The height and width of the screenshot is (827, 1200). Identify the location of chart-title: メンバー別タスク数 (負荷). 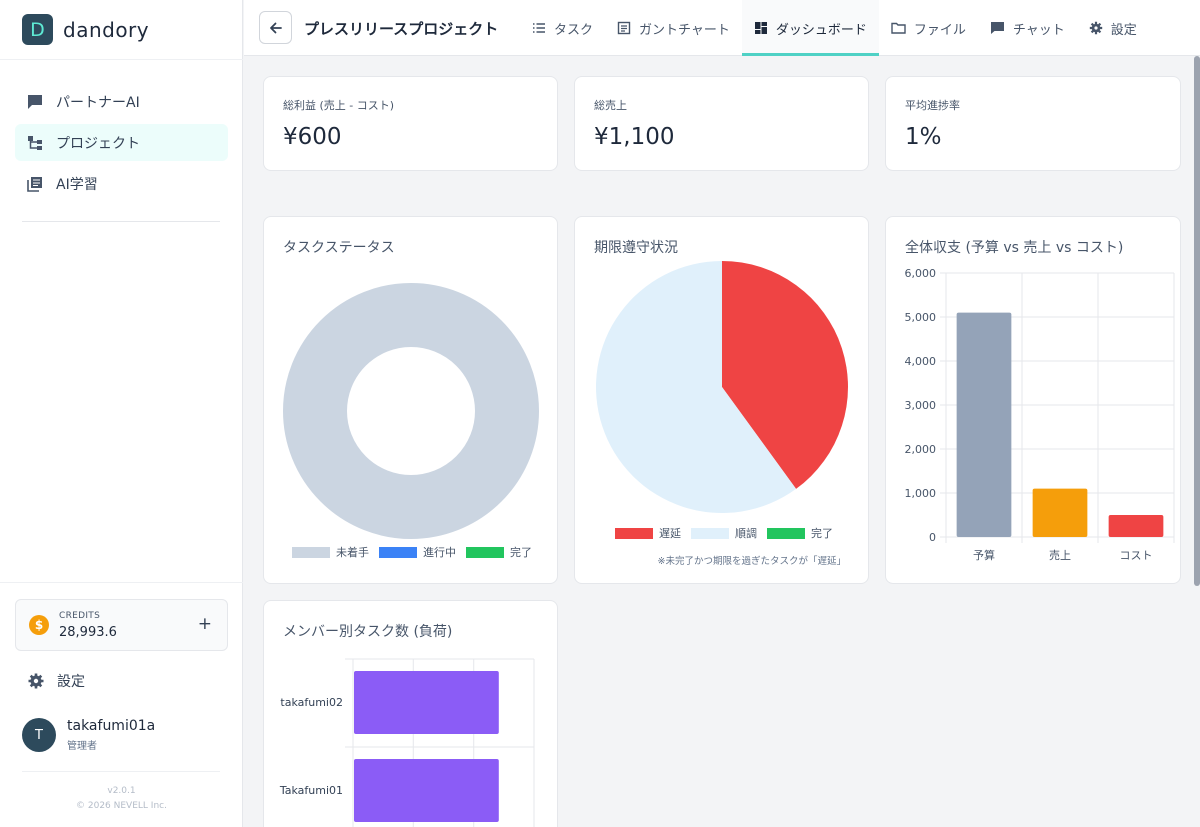
(368, 632).